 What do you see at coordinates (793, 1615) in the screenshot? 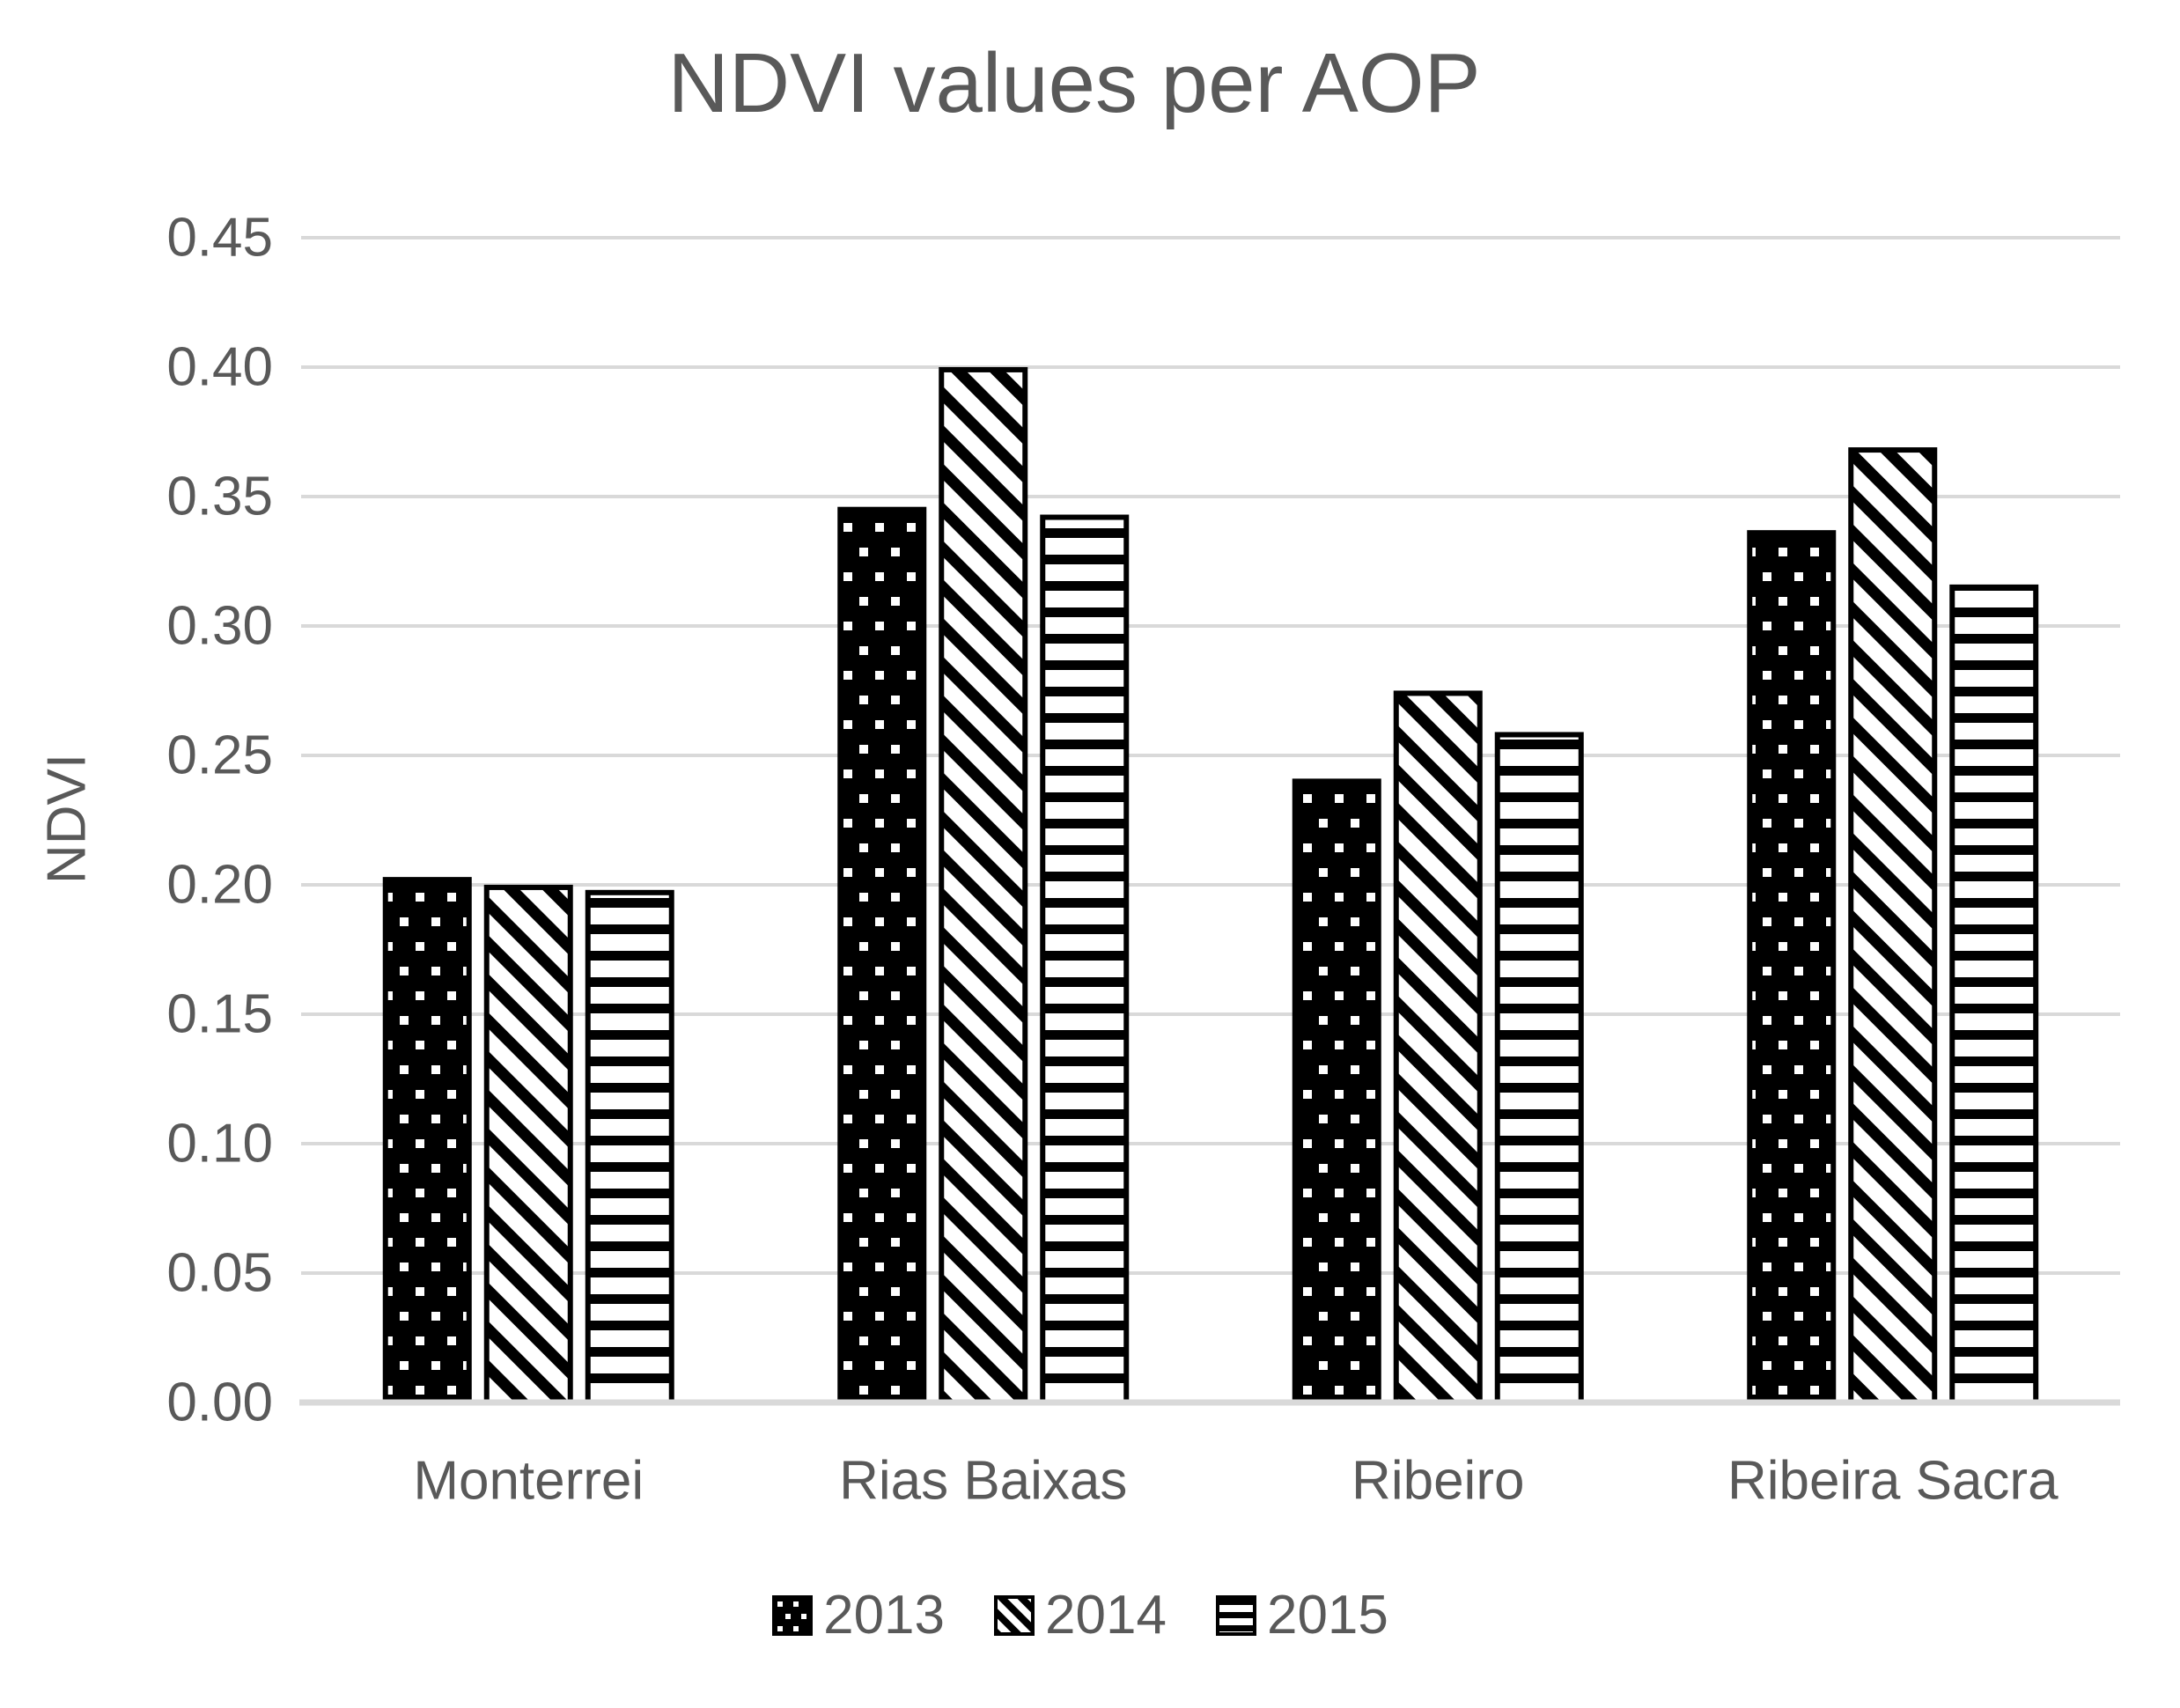
I see `legend-swatch-dots-icon` at bounding box center [793, 1615].